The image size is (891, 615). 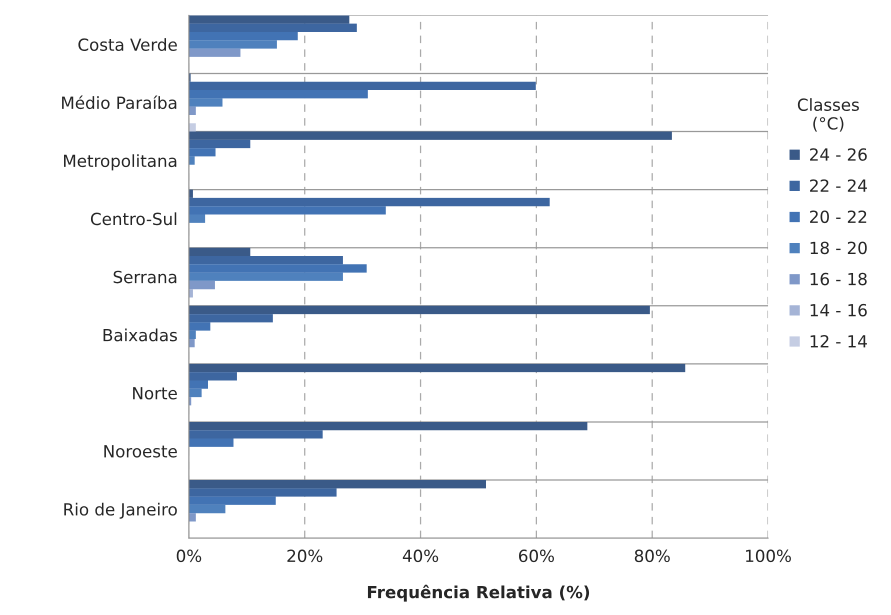 What do you see at coordinates (155, 393) in the screenshot?
I see `y-tick-label: Norte` at bounding box center [155, 393].